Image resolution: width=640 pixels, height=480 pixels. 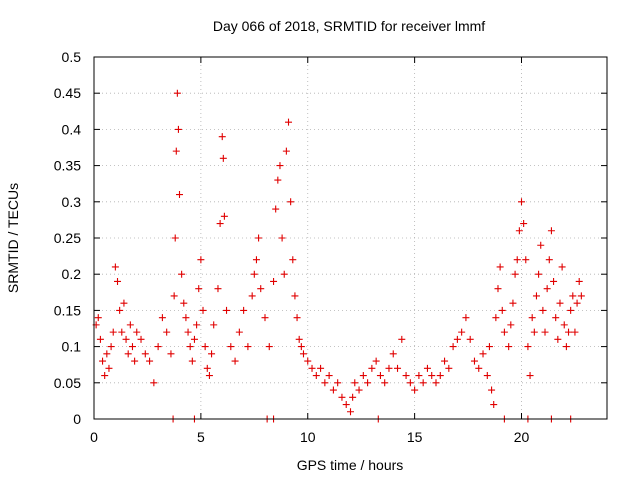 I want to click on x-tick-label: 15, so click(x=415, y=437).